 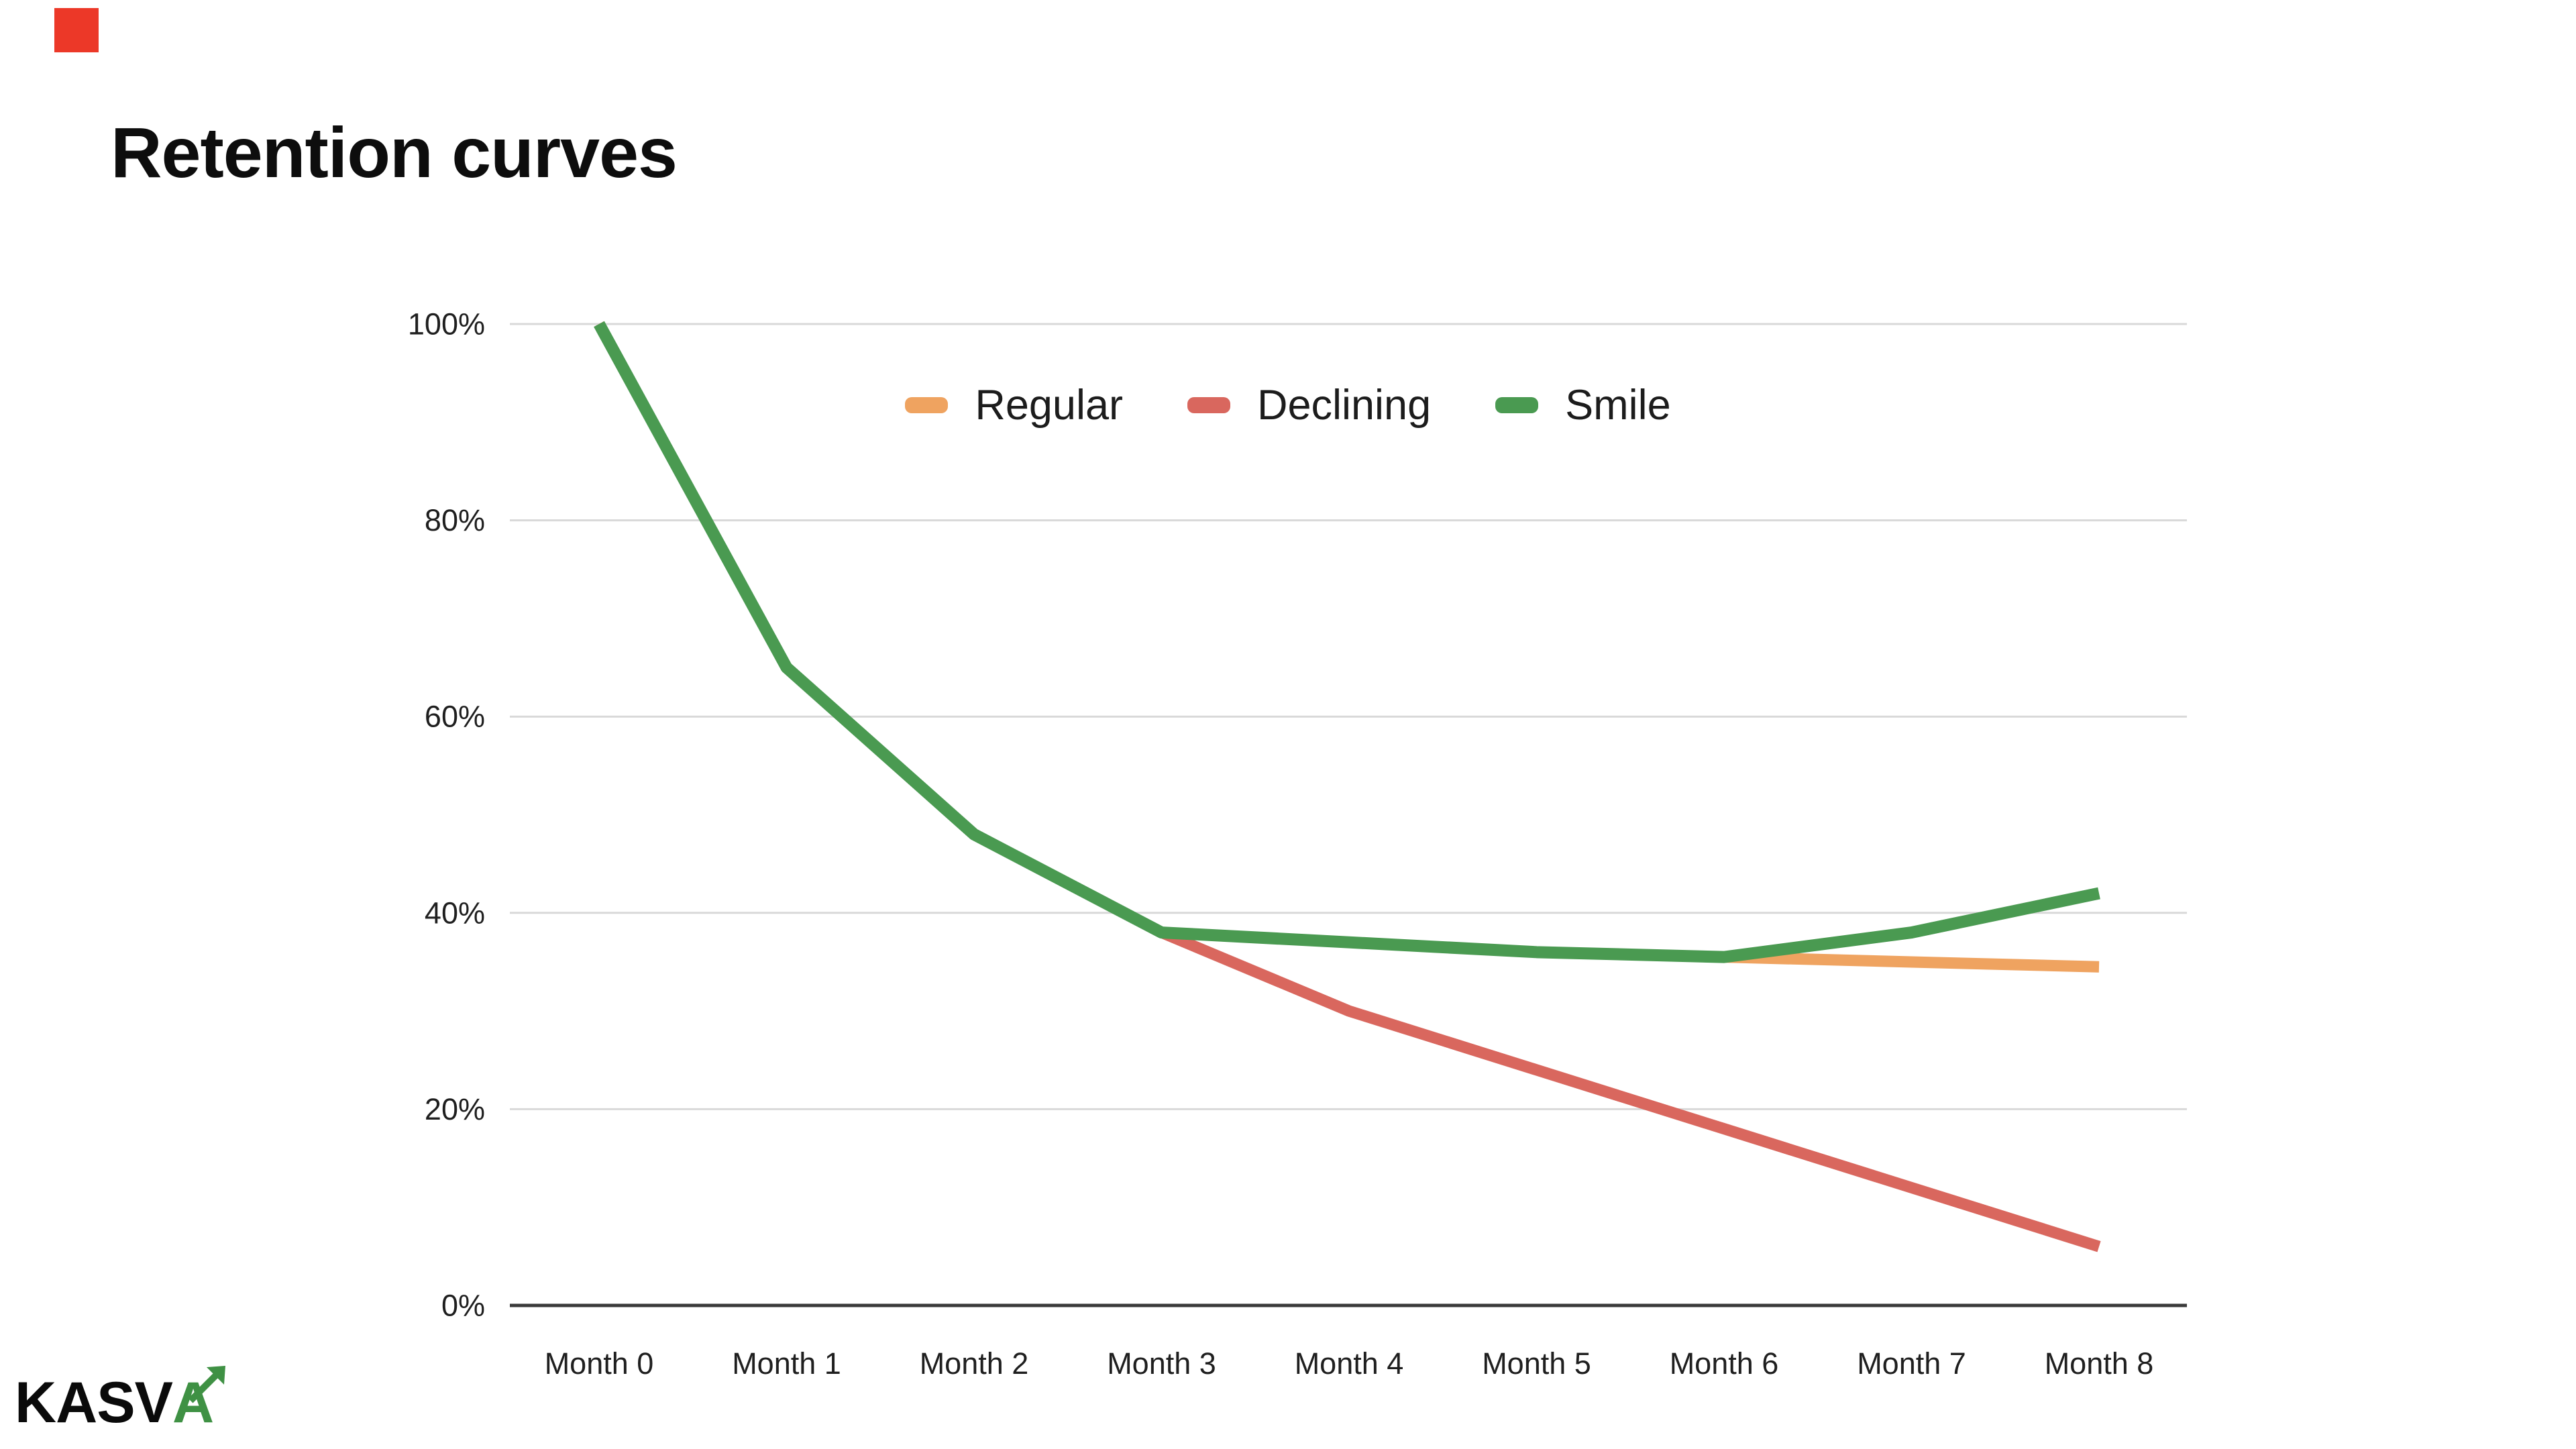 What do you see at coordinates (1724, 1363) in the screenshot?
I see `x-tick-label-month-6: Month 6` at bounding box center [1724, 1363].